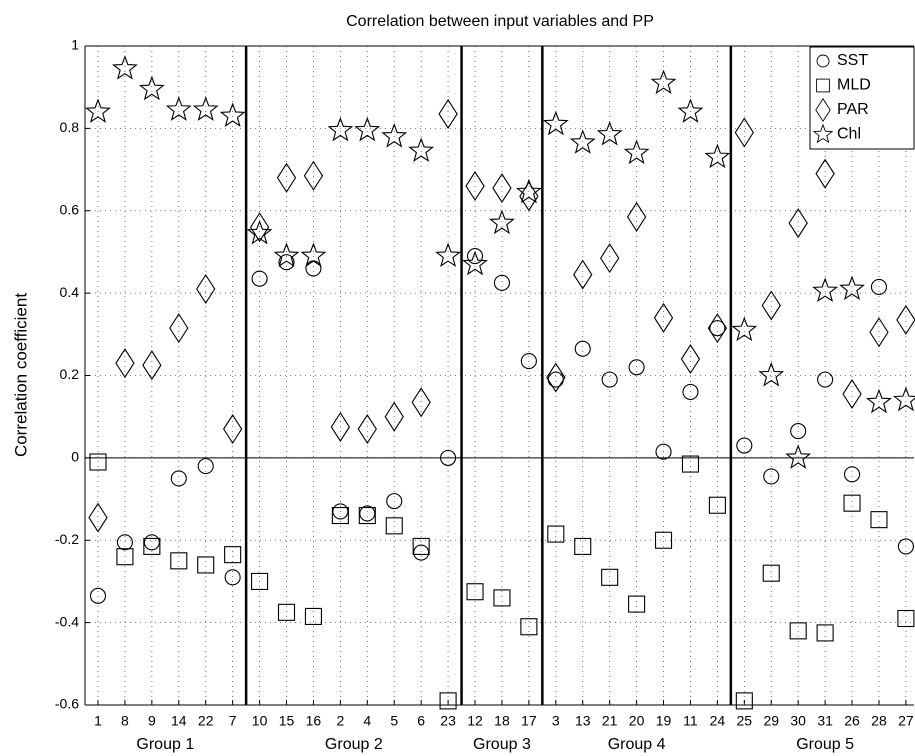 Image resolution: width=915 pixels, height=756 pixels. Describe the element at coordinates (367, 721) in the screenshot. I see `x-tick-label: 4` at that location.